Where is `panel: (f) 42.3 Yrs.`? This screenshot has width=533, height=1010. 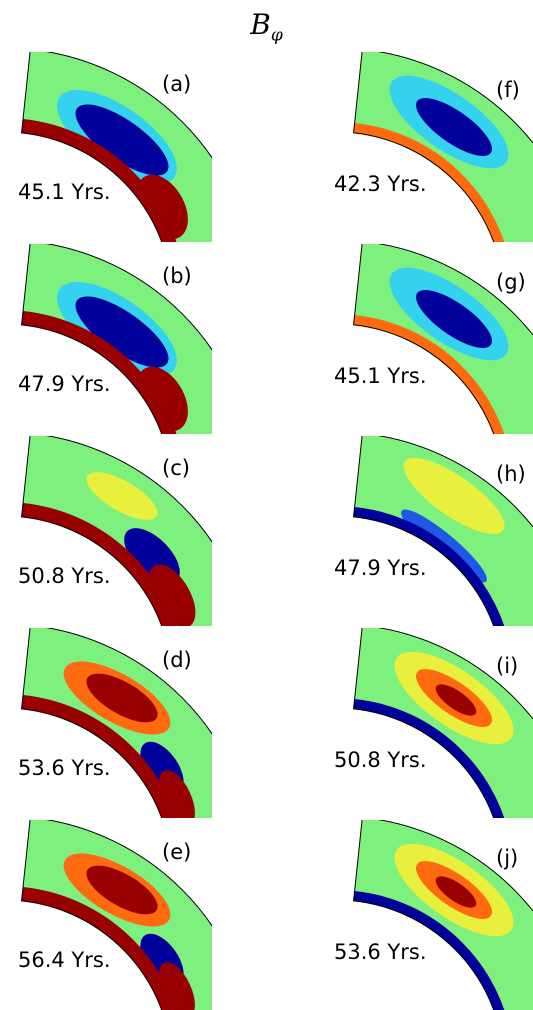
panel: (f) 42.3 Yrs. is located at coordinates (433, 147).